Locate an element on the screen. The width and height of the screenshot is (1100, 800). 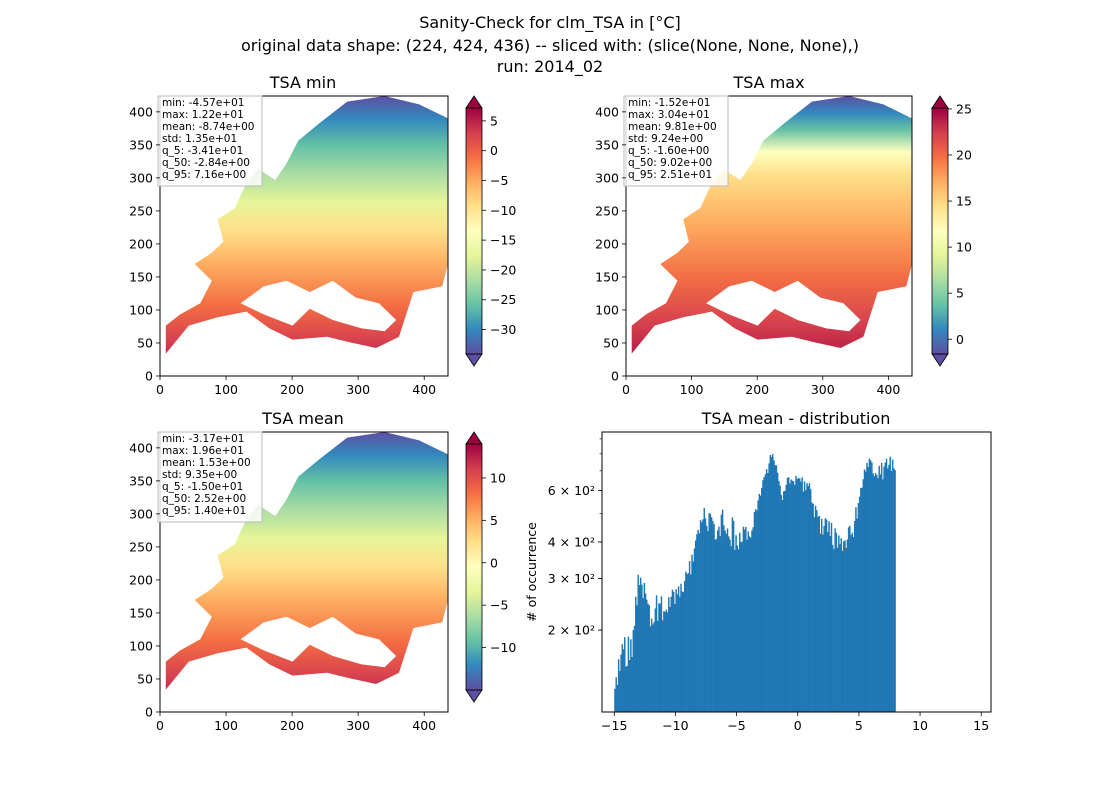
histogram-bars is located at coordinates (755, 583).